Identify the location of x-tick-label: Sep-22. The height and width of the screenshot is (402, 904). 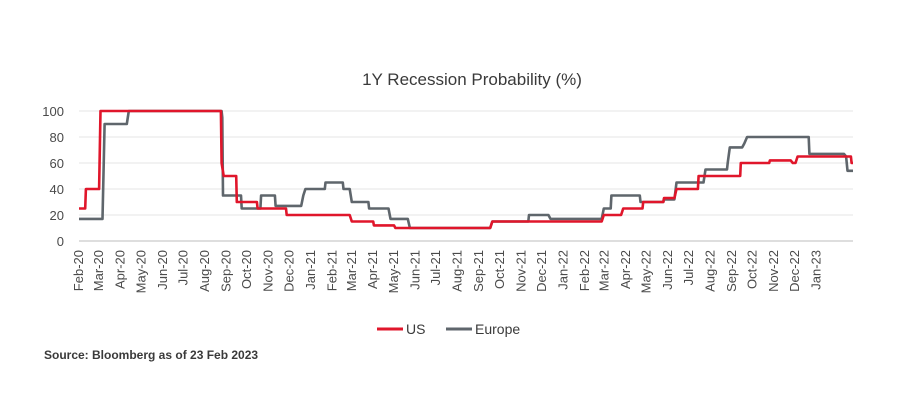
(731, 271).